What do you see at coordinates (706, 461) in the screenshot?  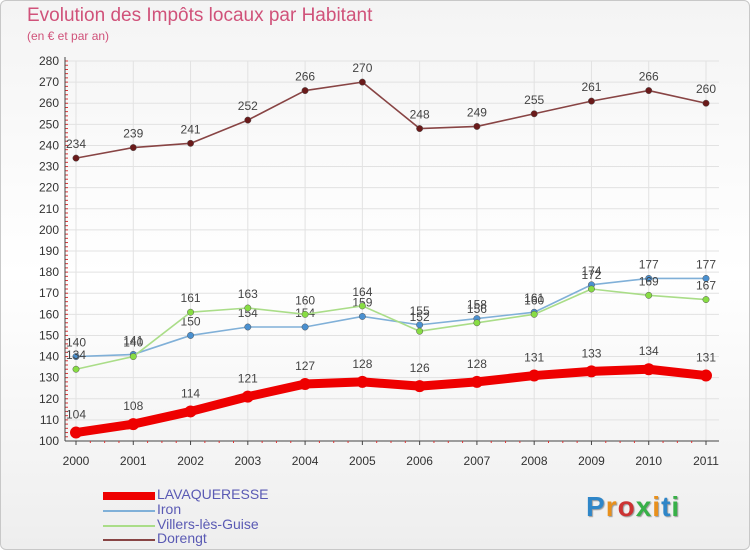 I see `x-tick-label: 2011` at bounding box center [706, 461].